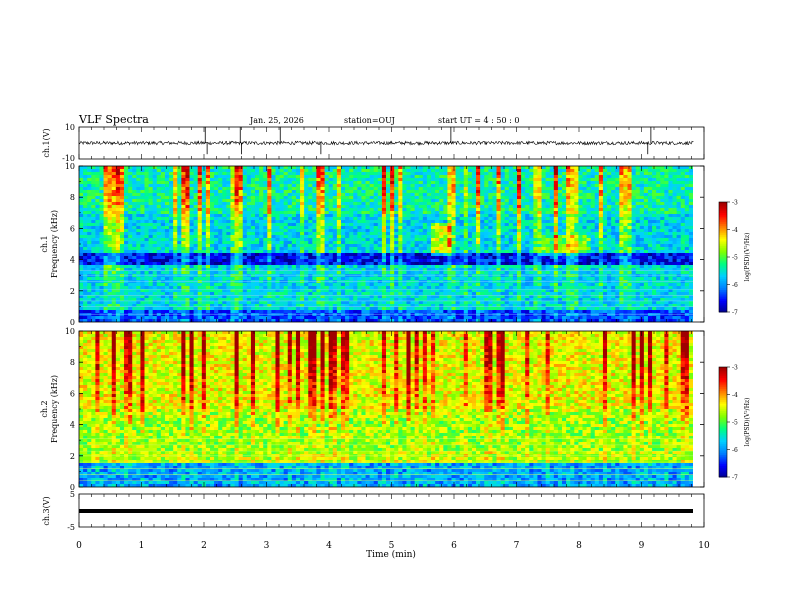 The width and height of the screenshot is (792, 612). I want to click on ch2-colorbar-tick-label: -7, so click(735, 478).